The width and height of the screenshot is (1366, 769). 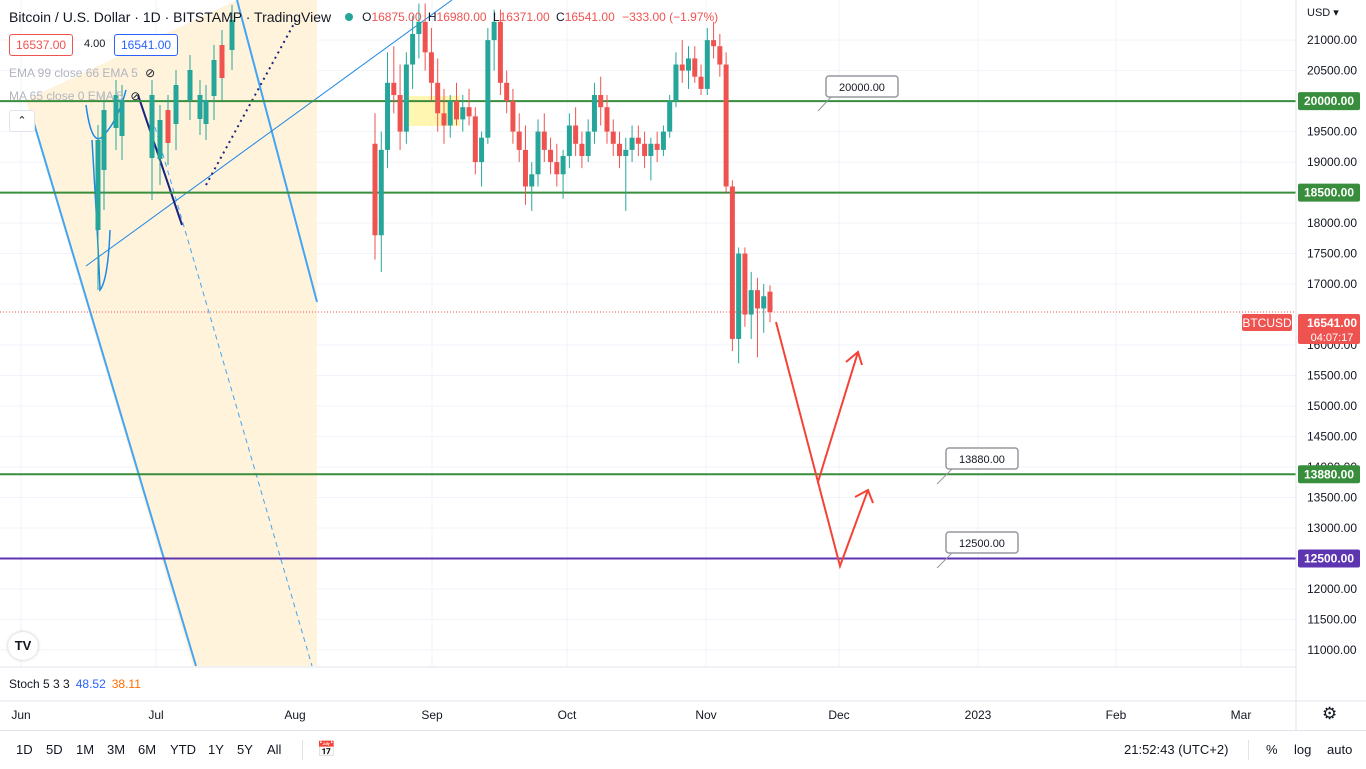 I want to click on tradingview-logo: TV, so click(x=23, y=646).